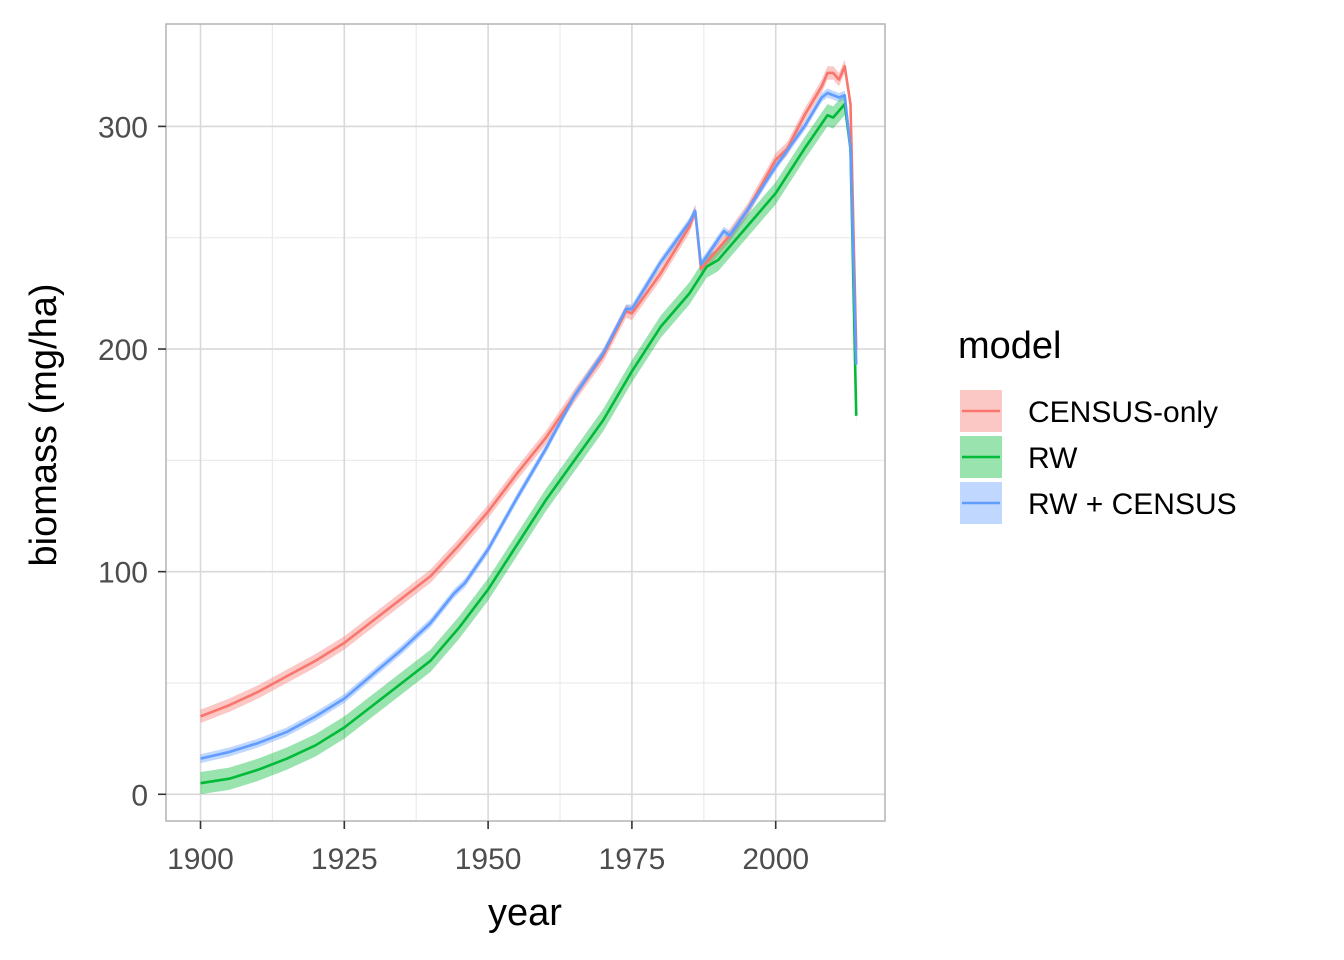 The image size is (1344, 960). I want to click on y-tick-label: 0, so click(139, 795).